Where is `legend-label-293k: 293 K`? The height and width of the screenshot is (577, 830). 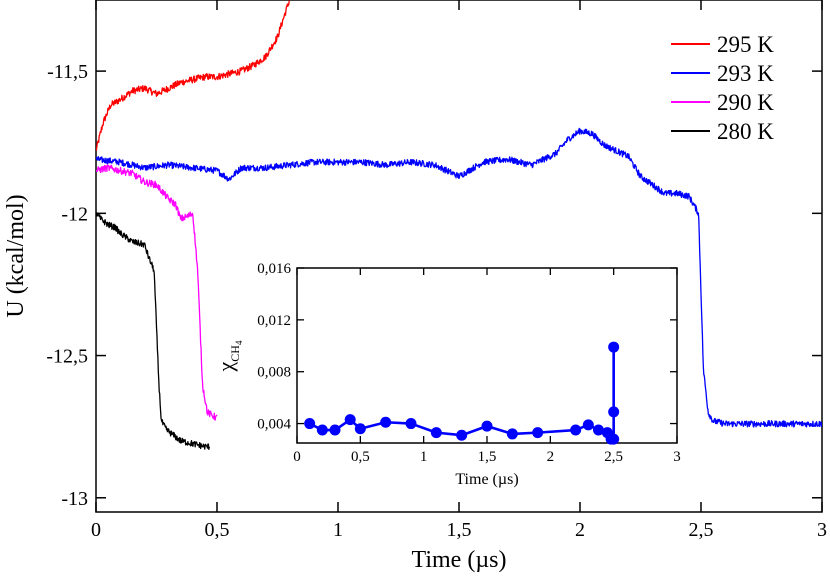
legend-label-293k: 293 K is located at coordinates (745, 73).